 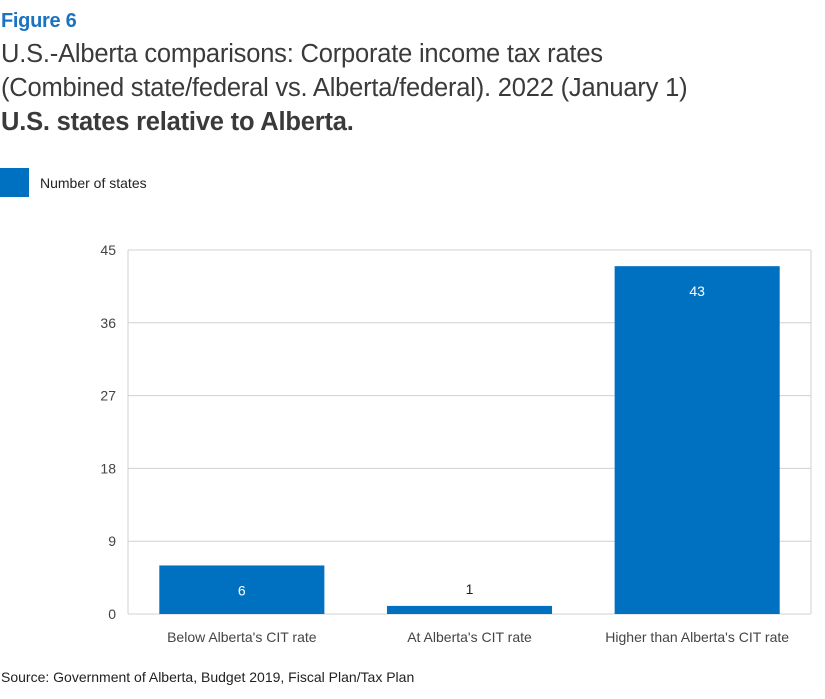 What do you see at coordinates (108, 468) in the screenshot?
I see `y-tick-label: 18` at bounding box center [108, 468].